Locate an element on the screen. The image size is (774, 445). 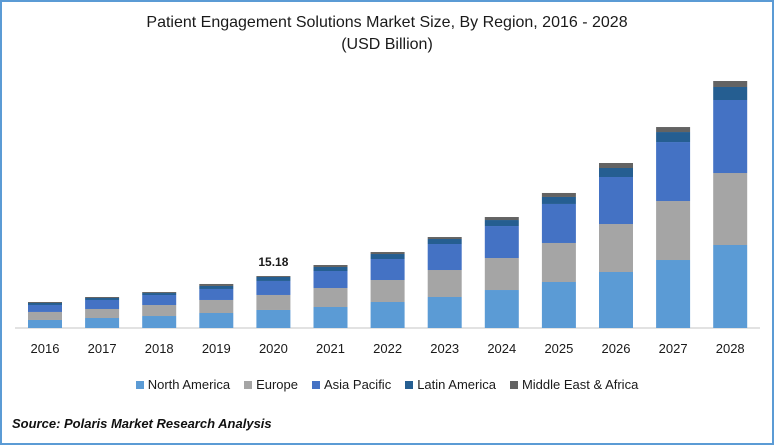
bar-segment-2020-latin-america is located at coordinates (273, 278).